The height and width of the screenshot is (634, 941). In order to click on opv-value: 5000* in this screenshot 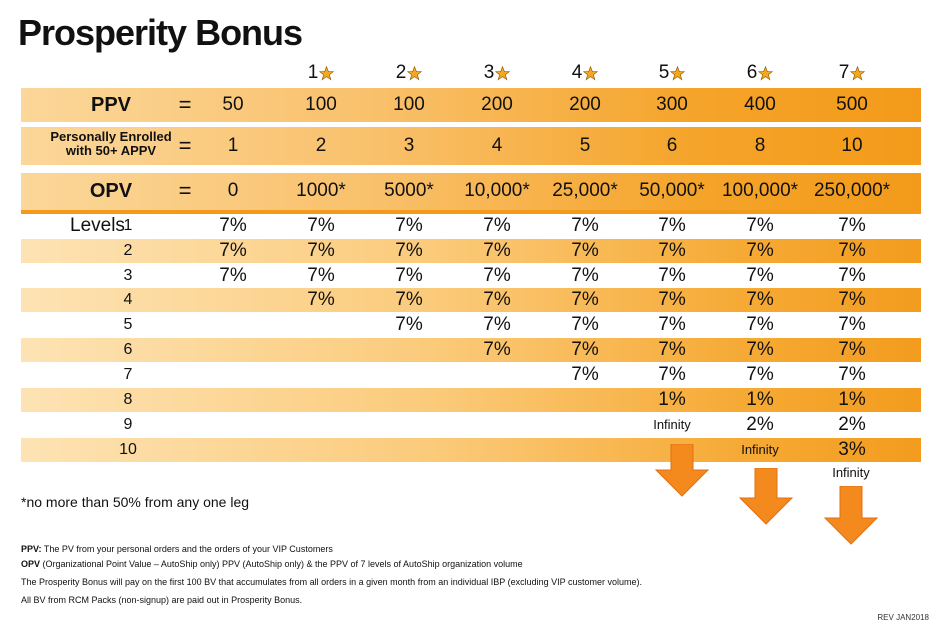, I will do `click(409, 190)`.